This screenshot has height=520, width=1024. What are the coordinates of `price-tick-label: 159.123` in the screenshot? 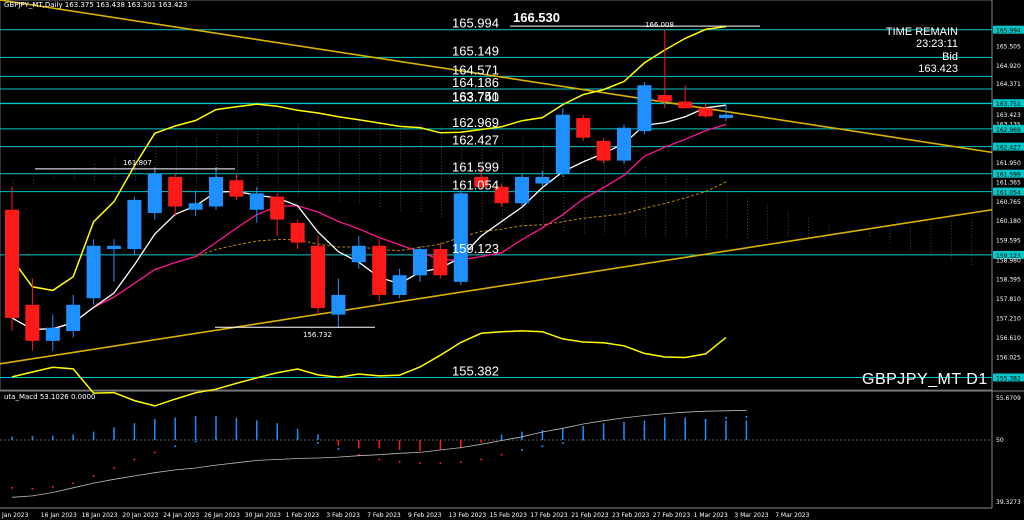 It's located at (1008, 256).